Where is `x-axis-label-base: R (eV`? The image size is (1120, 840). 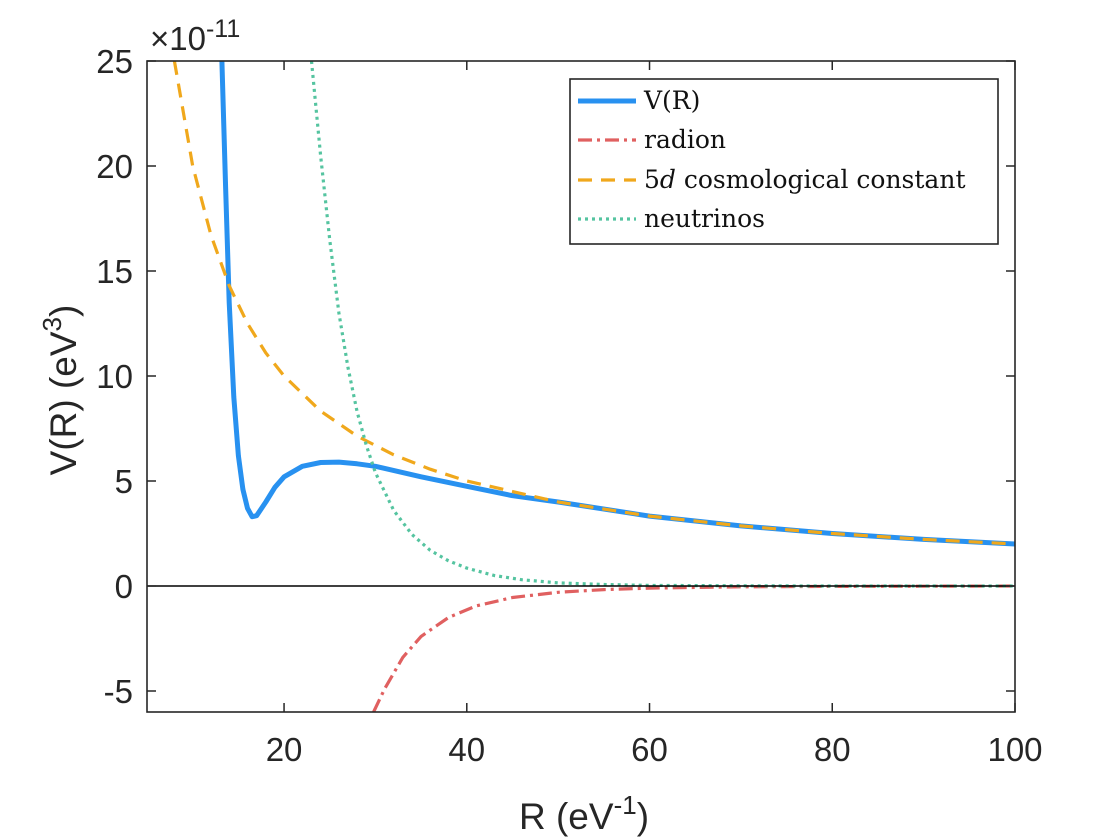 x-axis-label-base: R (eV is located at coordinates (566, 816).